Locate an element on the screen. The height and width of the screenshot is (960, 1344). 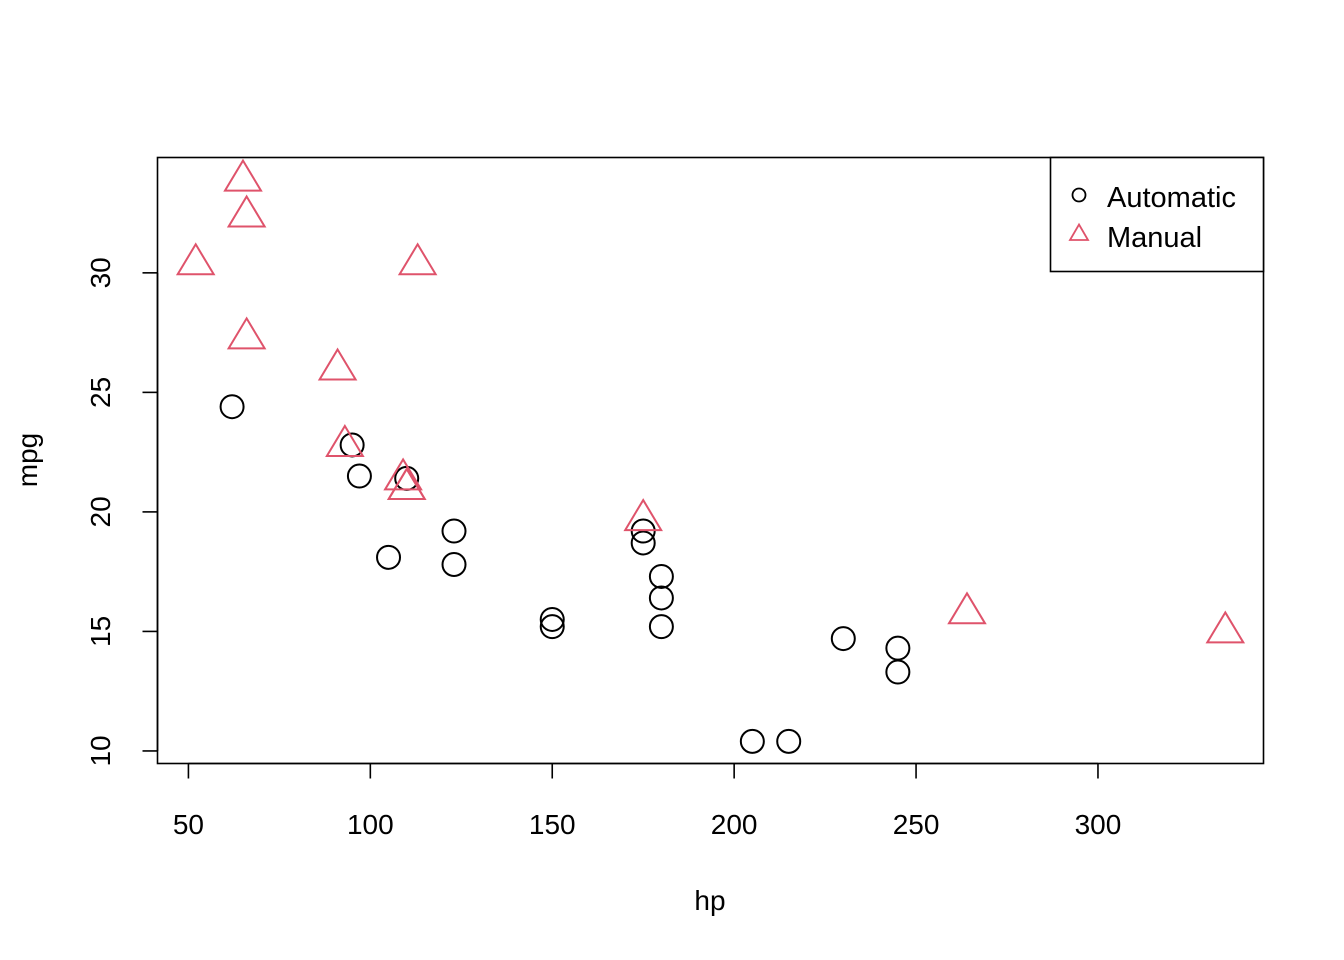
x-tick-label: 100 is located at coordinates (370, 824).